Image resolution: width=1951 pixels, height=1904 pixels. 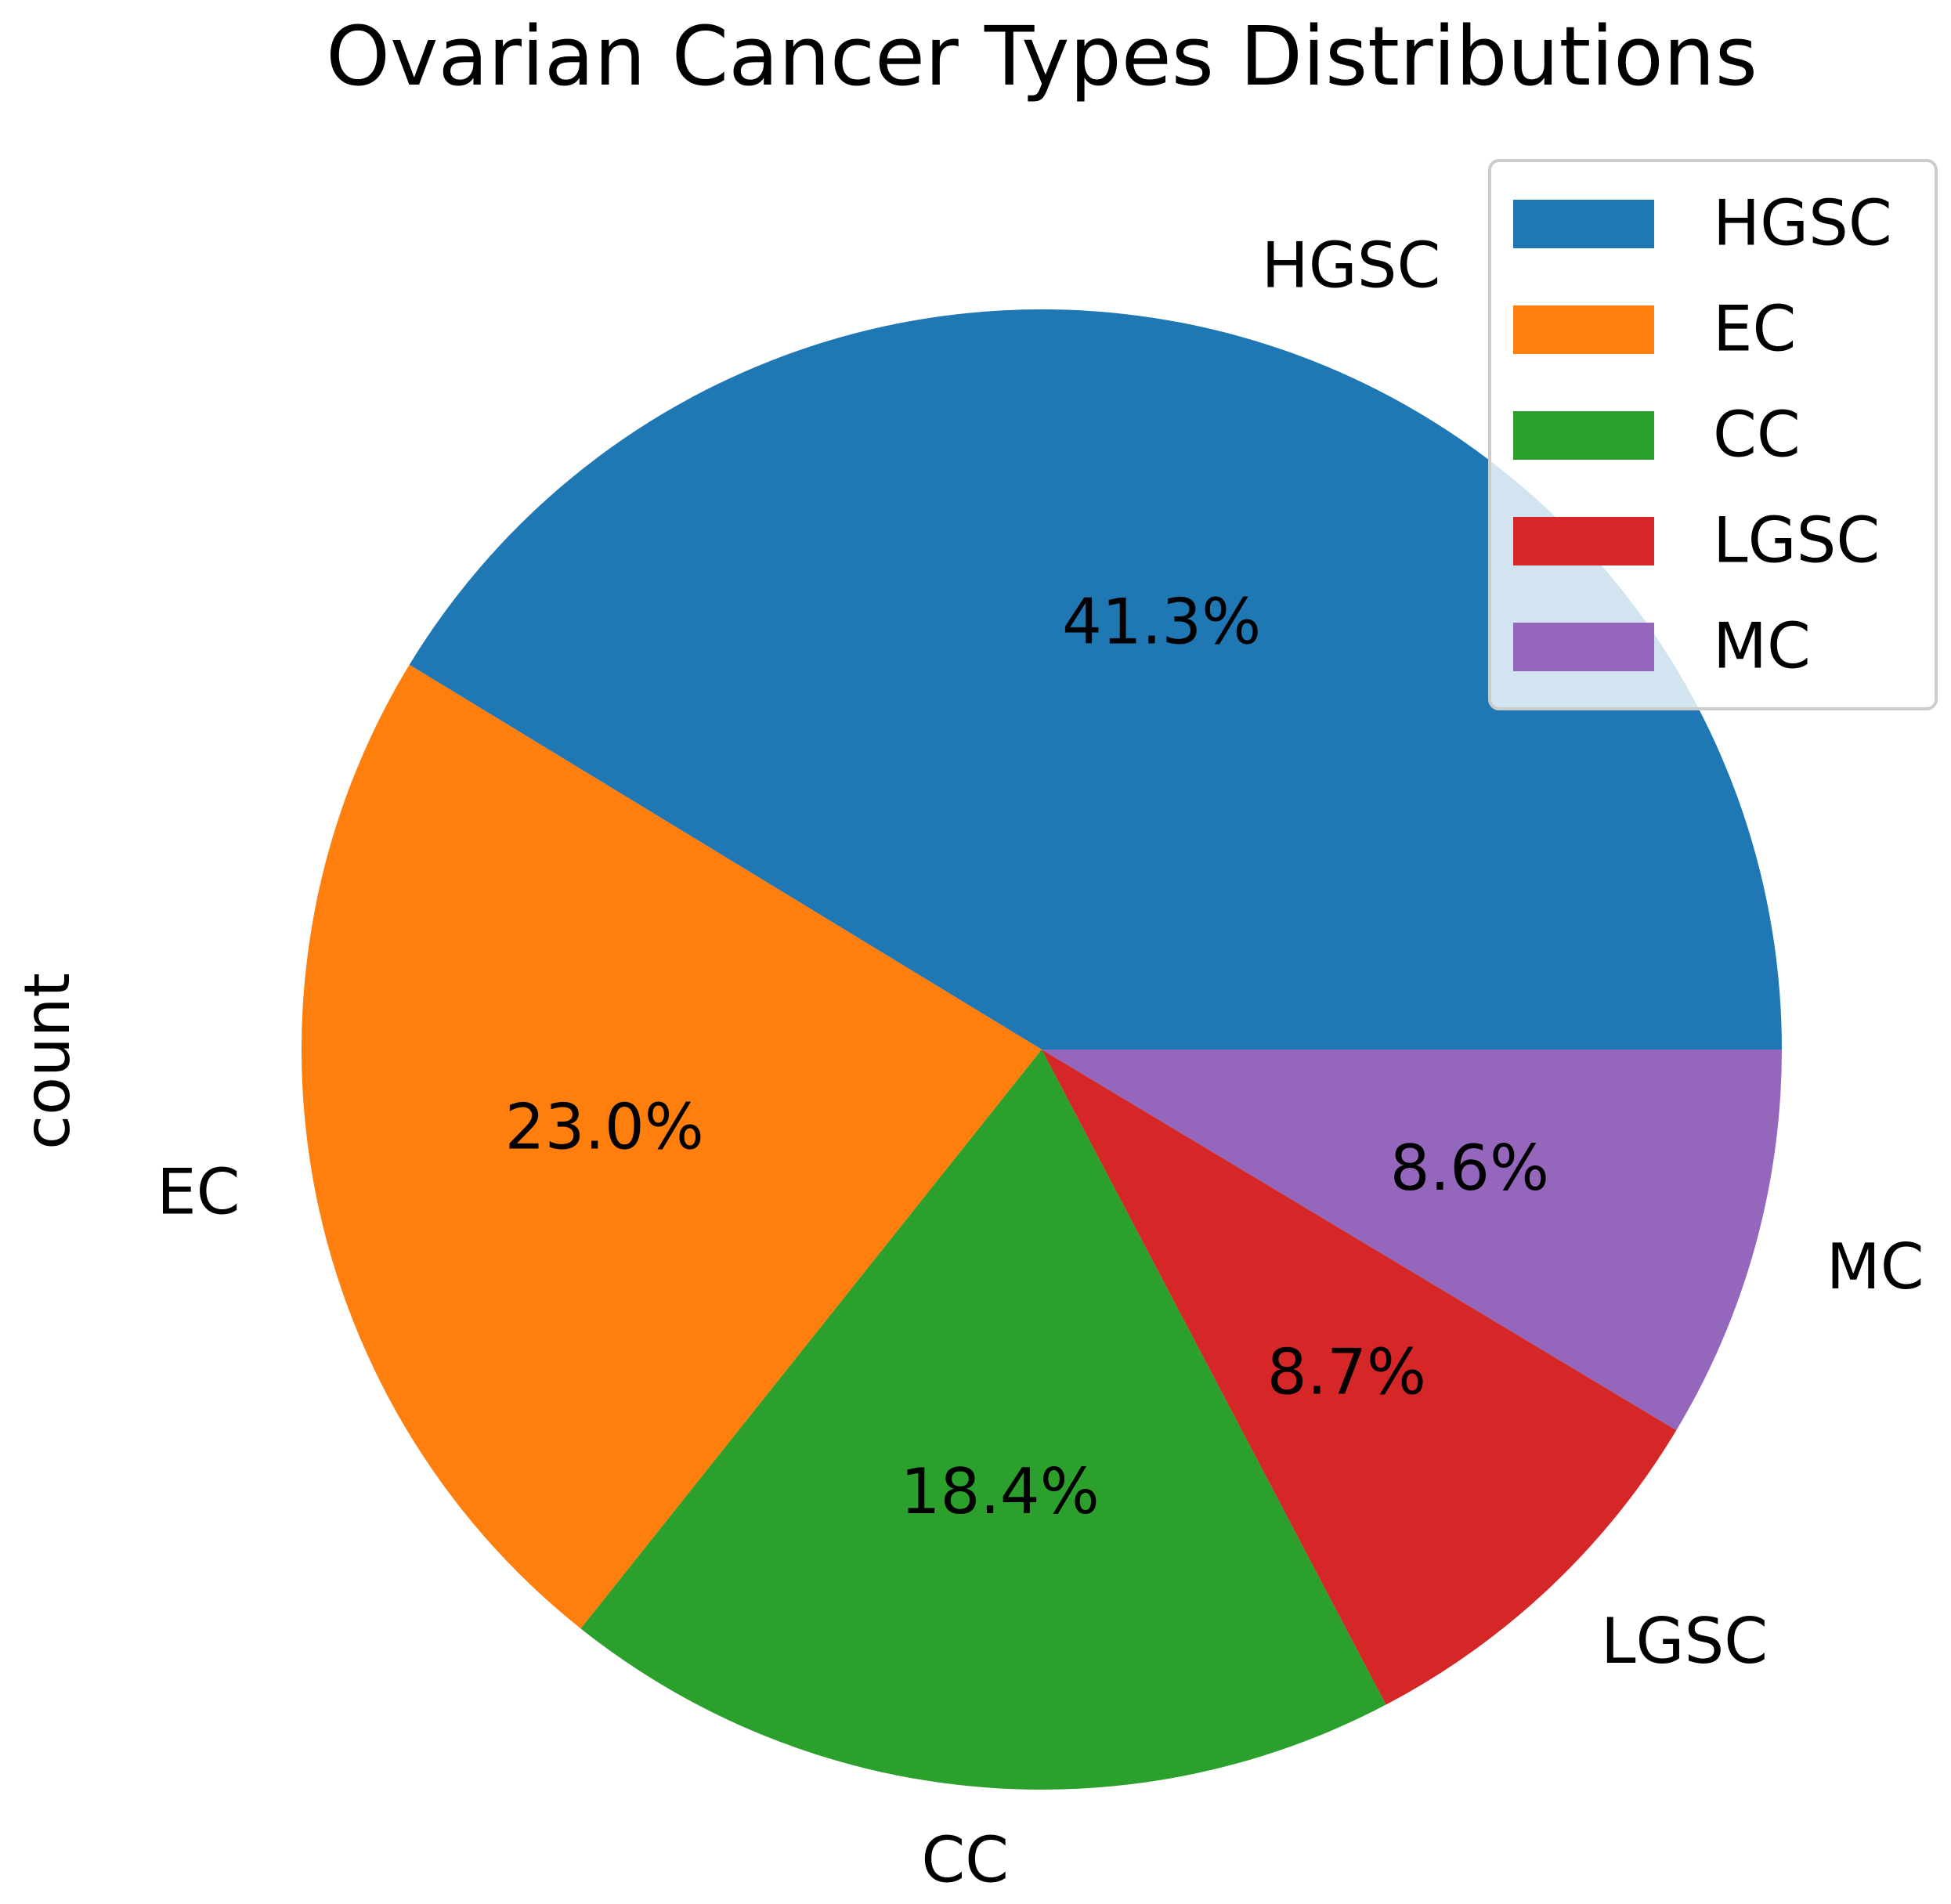 I want to click on percent-label-mc: 8.6%, so click(x=1469, y=1168).